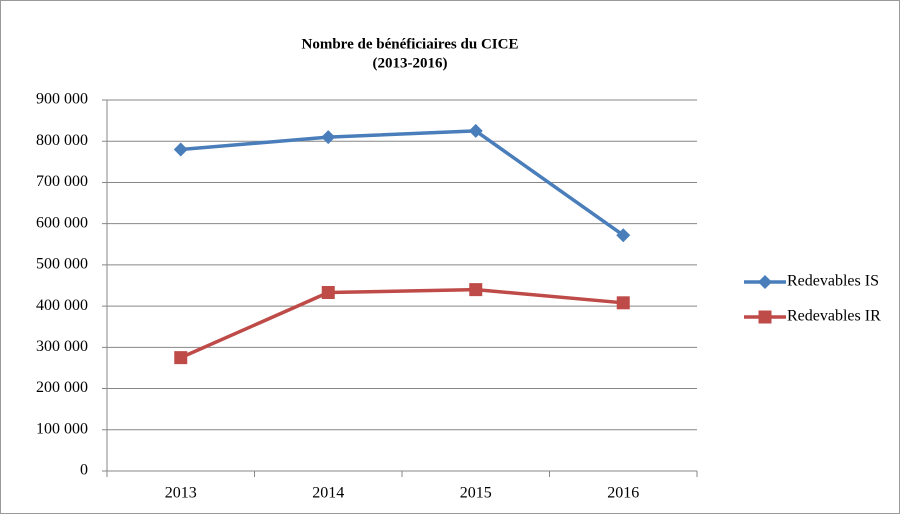  What do you see at coordinates (476, 493) in the screenshot?
I see `x-tick-label: 2015` at bounding box center [476, 493].